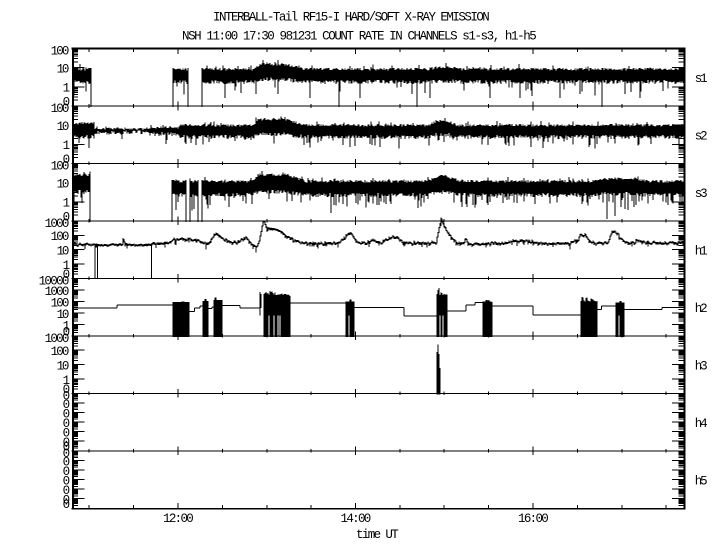 The height and width of the screenshot is (550, 720). I want to click on svg-text: h3, so click(701, 367).